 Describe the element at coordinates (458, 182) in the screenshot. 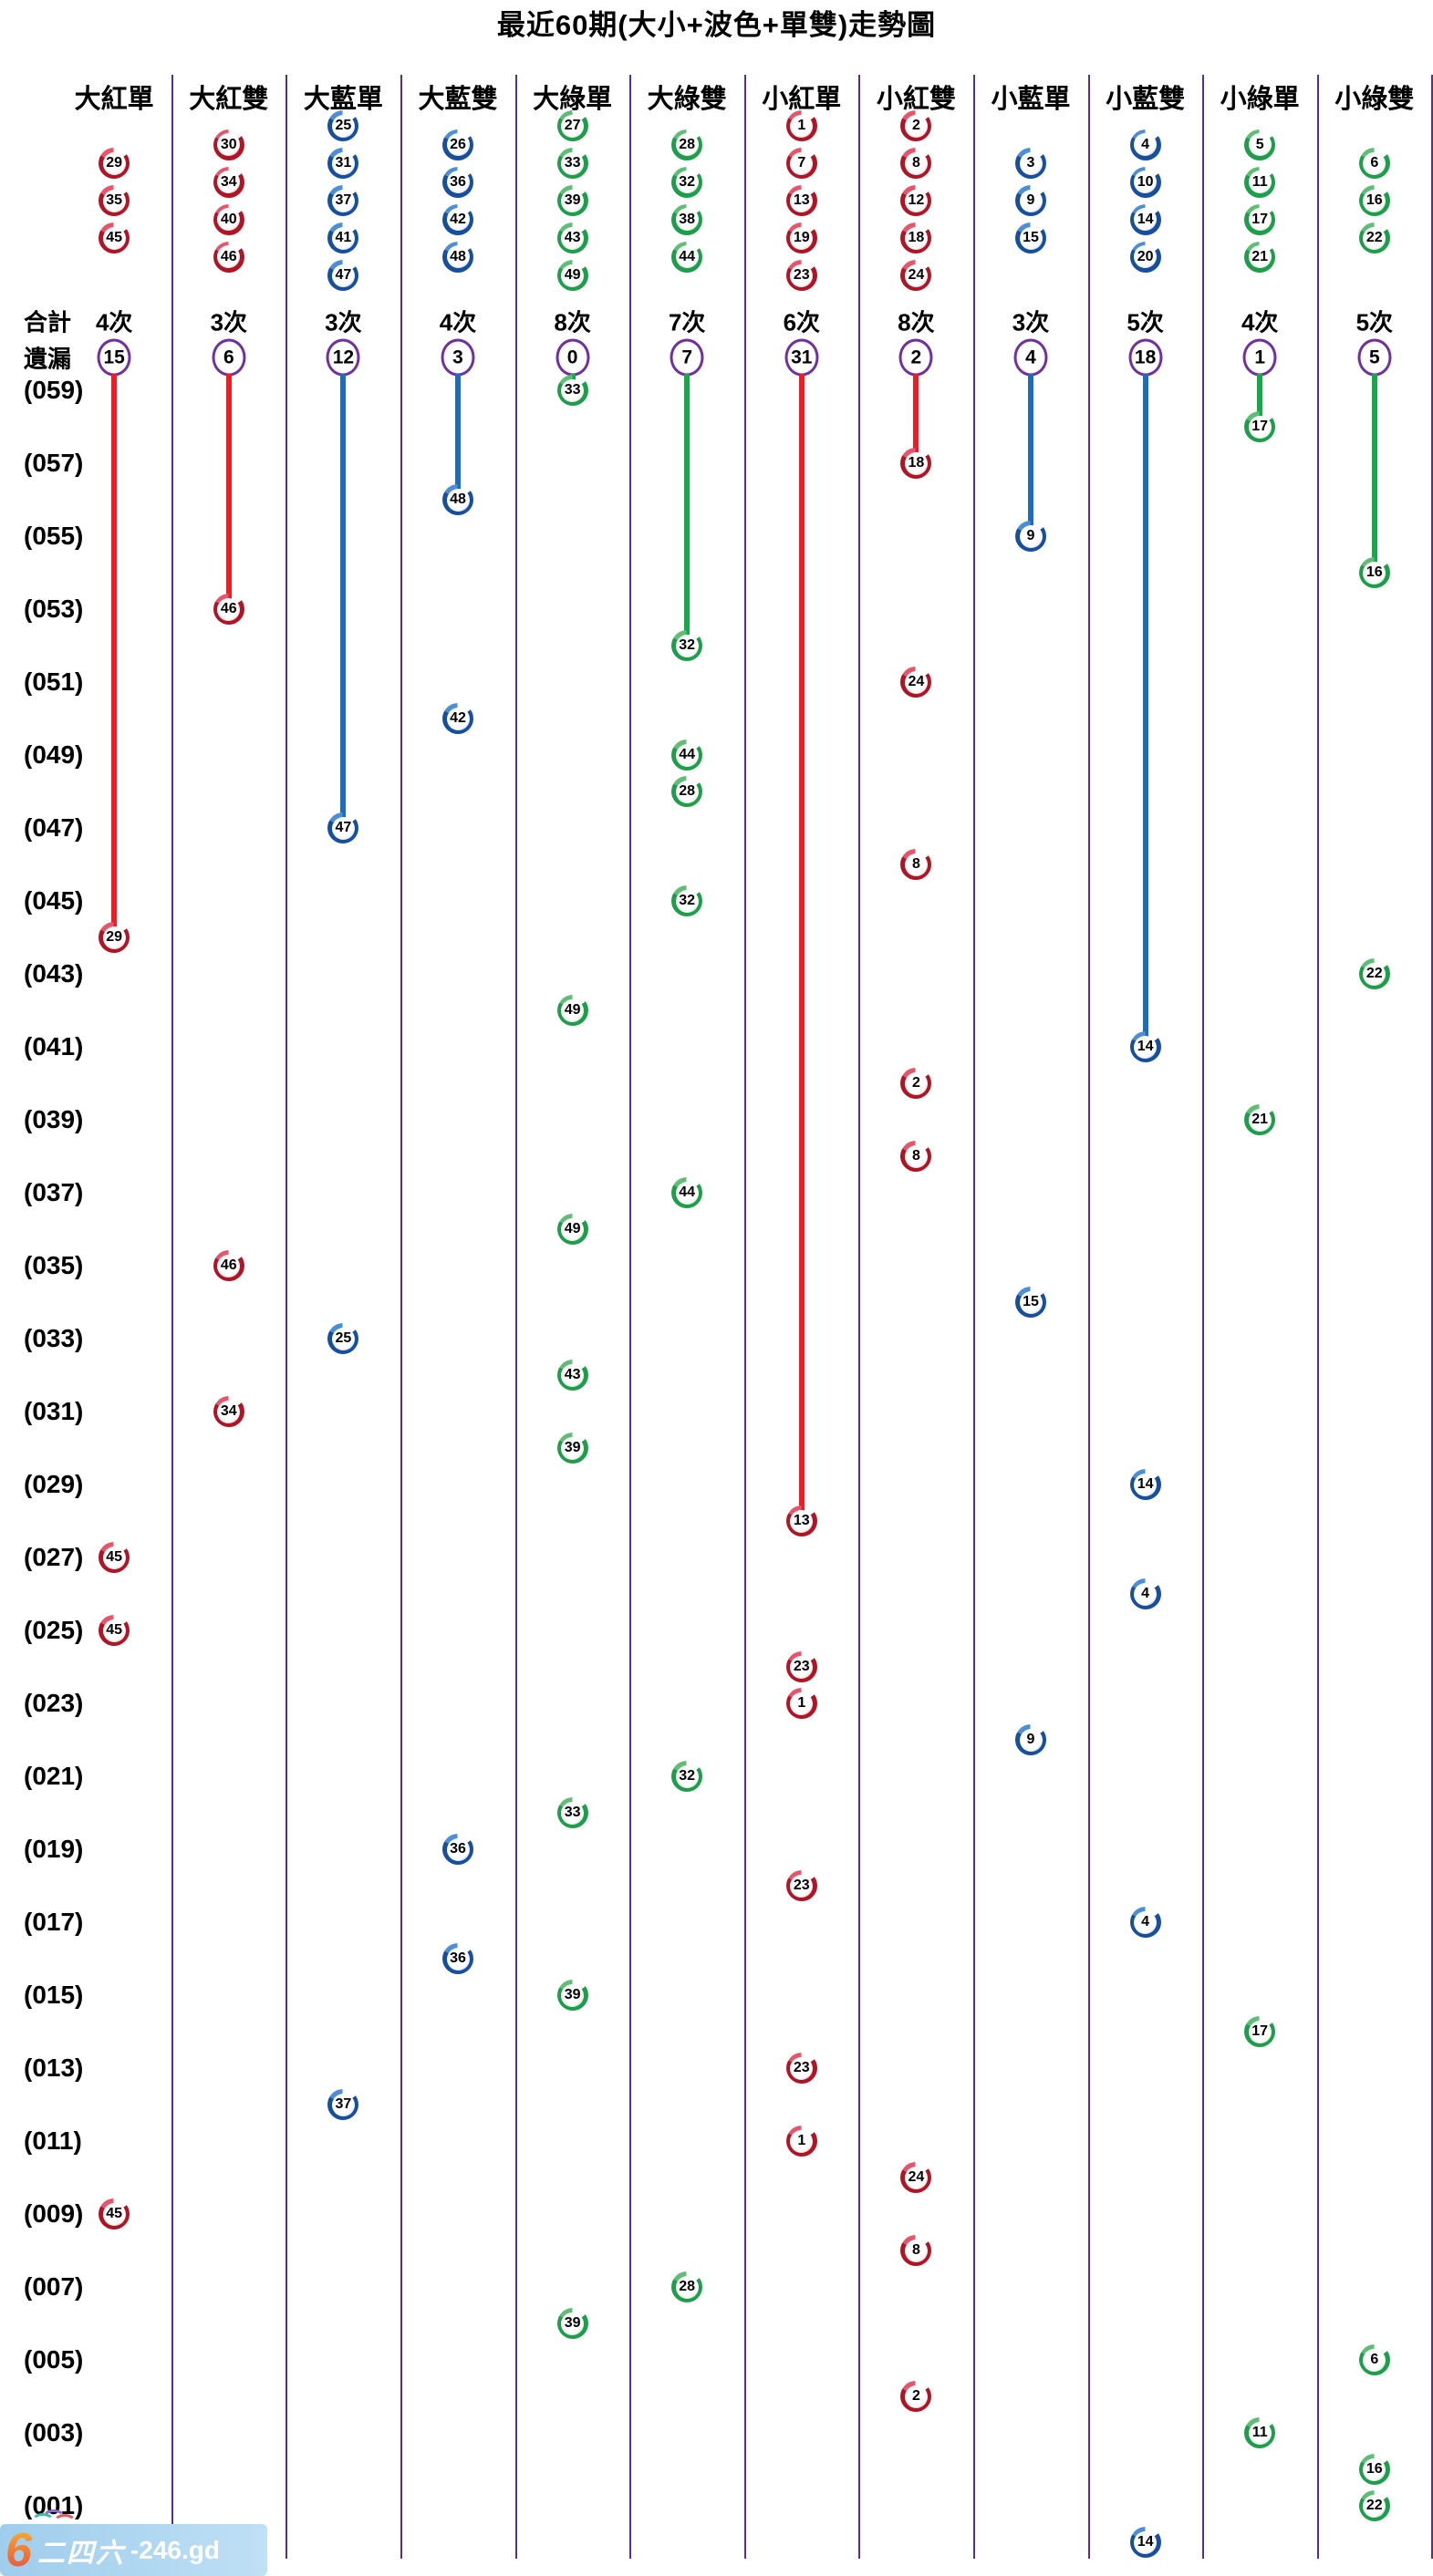

I see `category-ball: 36` at that location.